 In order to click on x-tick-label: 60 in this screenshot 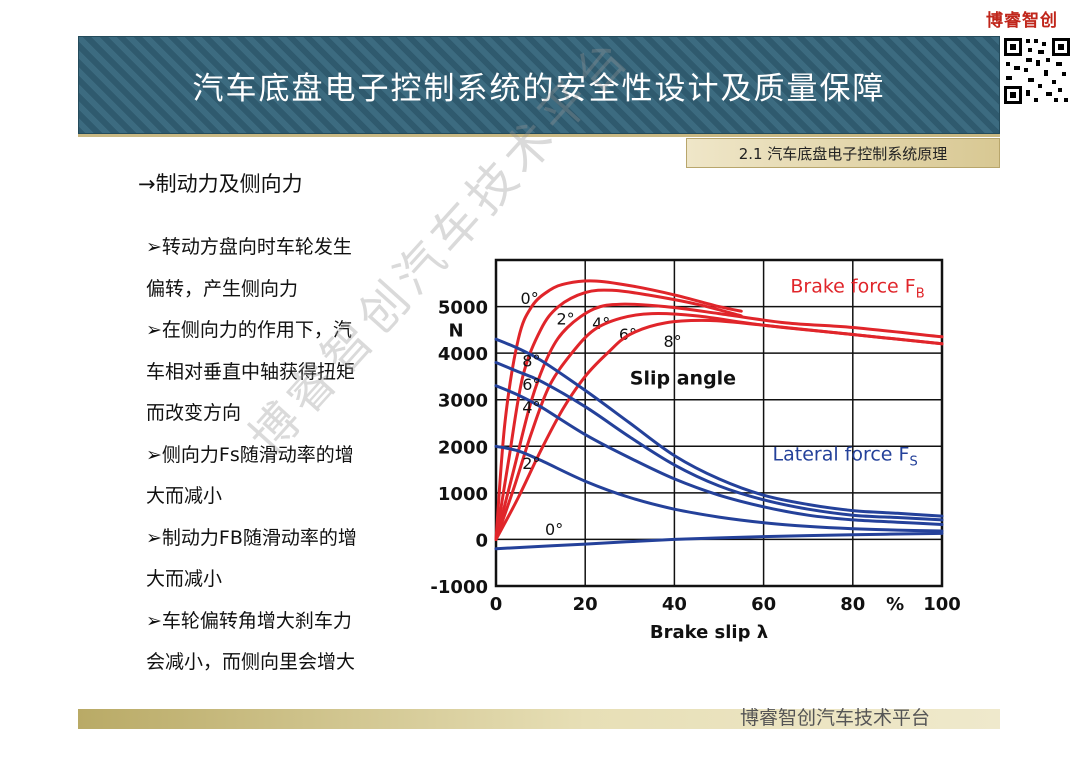, I will do `click(763, 604)`.